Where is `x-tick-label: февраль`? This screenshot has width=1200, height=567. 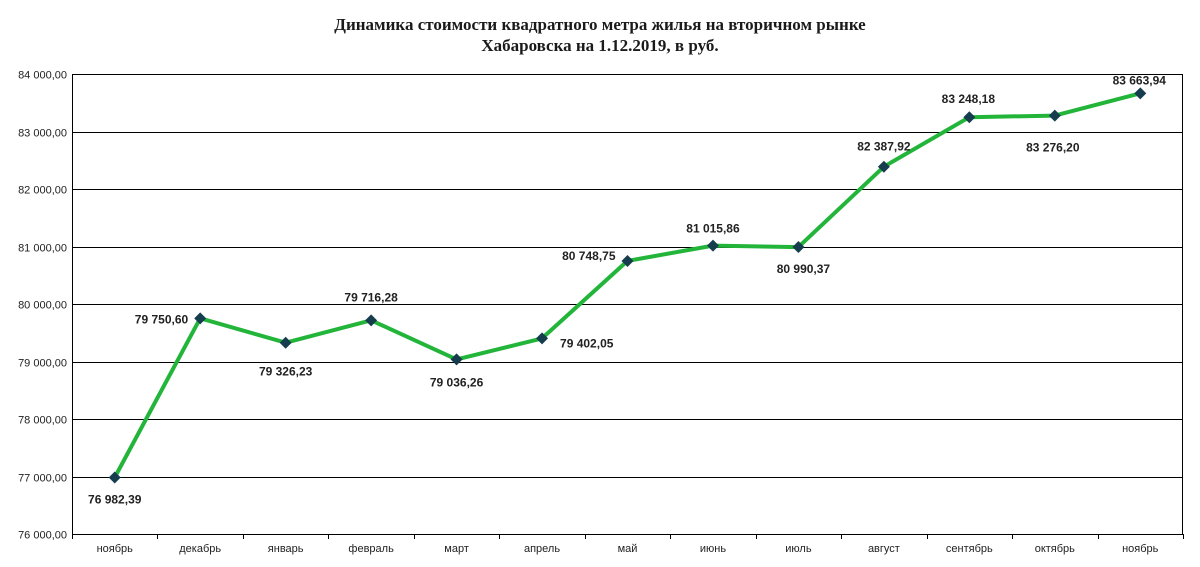 x-tick-label: февраль is located at coordinates (371, 549).